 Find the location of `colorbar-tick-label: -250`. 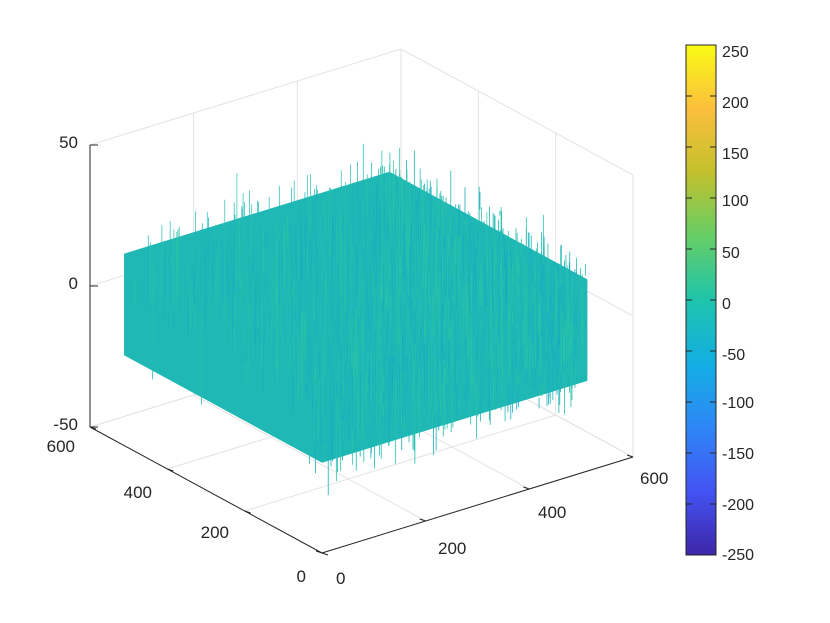

colorbar-tick-label: -250 is located at coordinates (738, 555).